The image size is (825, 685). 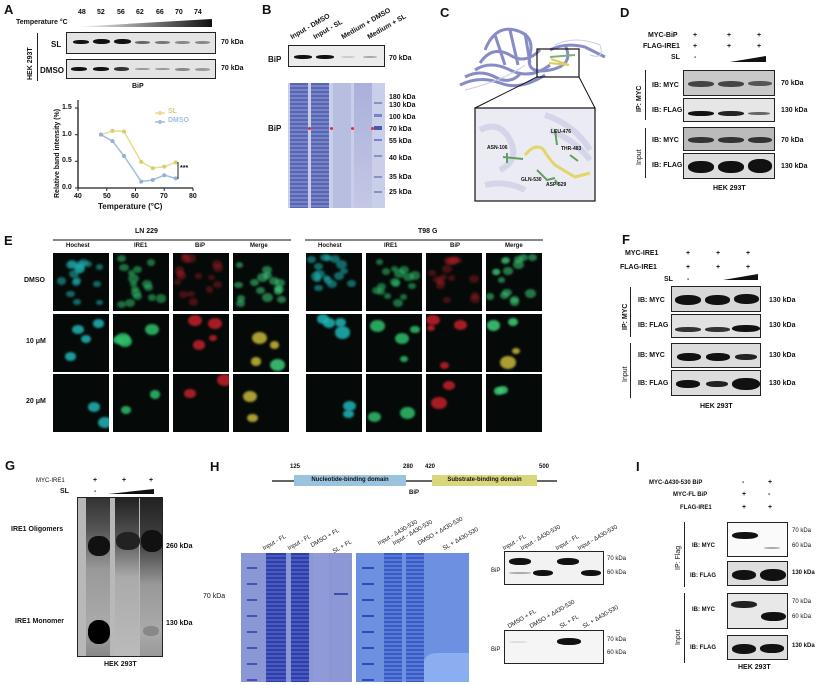 I want to click on residue-label: ASN-106, so click(x=497, y=148).